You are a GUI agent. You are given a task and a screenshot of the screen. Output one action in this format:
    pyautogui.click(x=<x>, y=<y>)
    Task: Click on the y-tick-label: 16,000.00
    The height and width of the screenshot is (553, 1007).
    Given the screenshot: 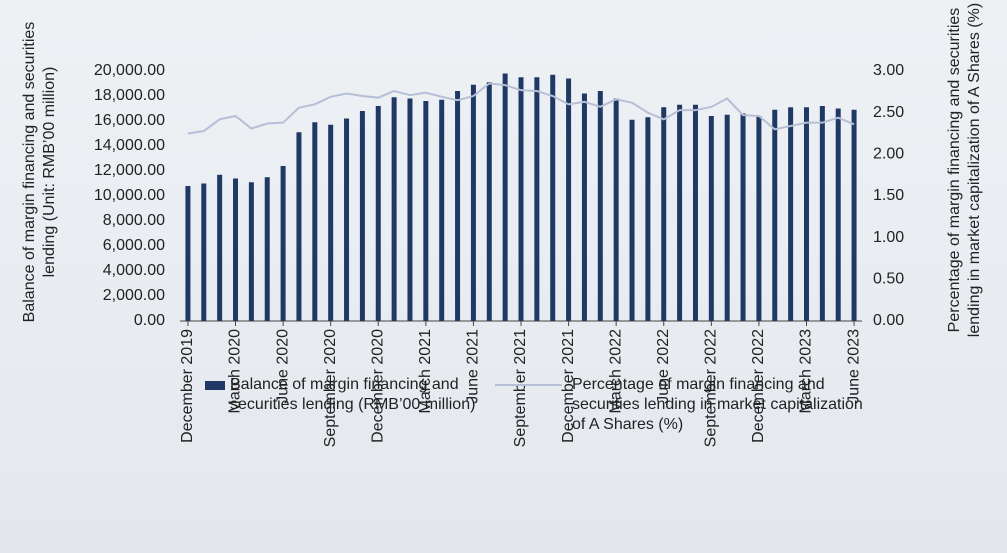 What is the action you would take?
    pyautogui.click(x=129, y=120)
    